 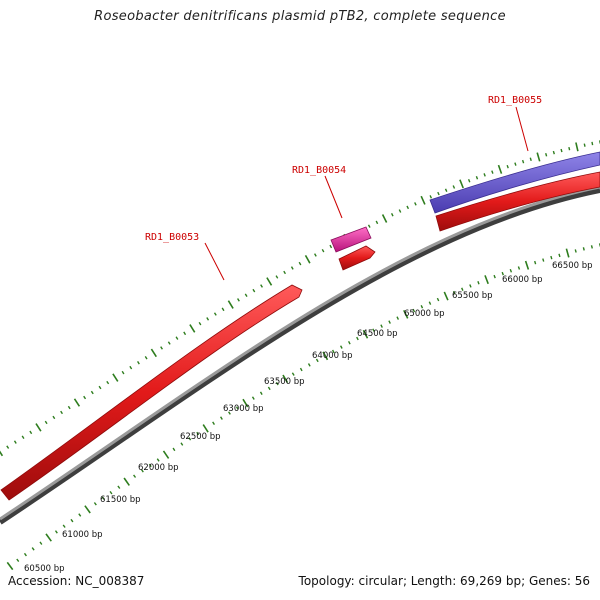 What do you see at coordinates (357, 258) in the screenshot?
I see `gene-rd1-b0054-segment` at bounding box center [357, 258].